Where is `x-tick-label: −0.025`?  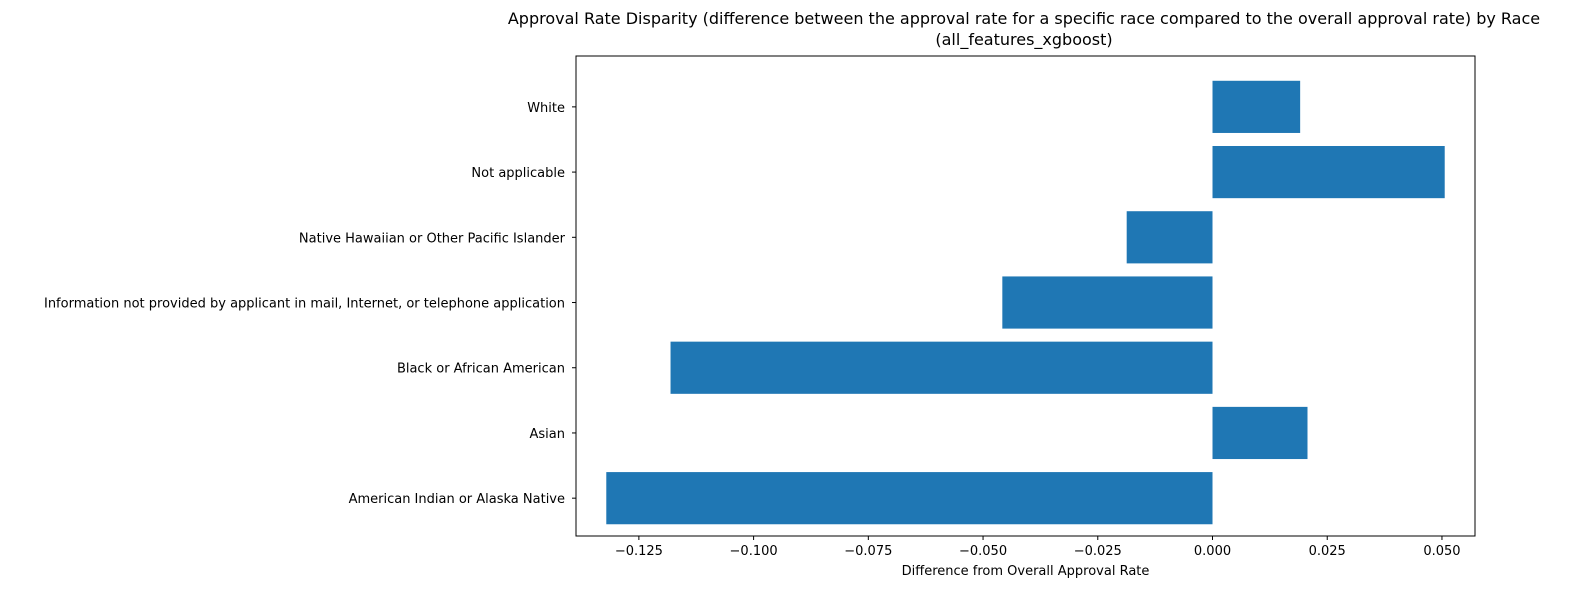 x-tick-label: −0.025 is located at coordinates (1098, 551).